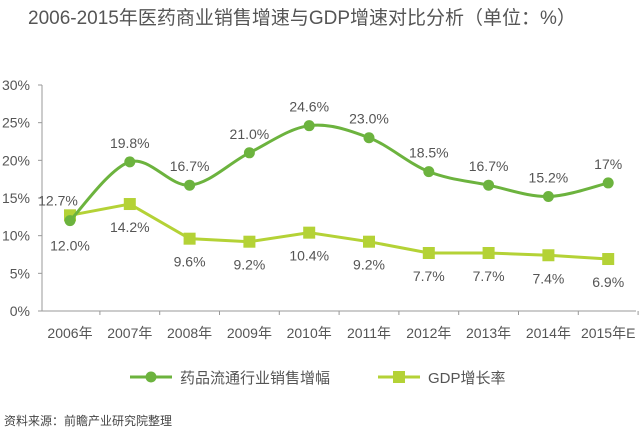 The image size is (640, 431). I want to click on x-tick-label: 2009年, so click(249, 333).